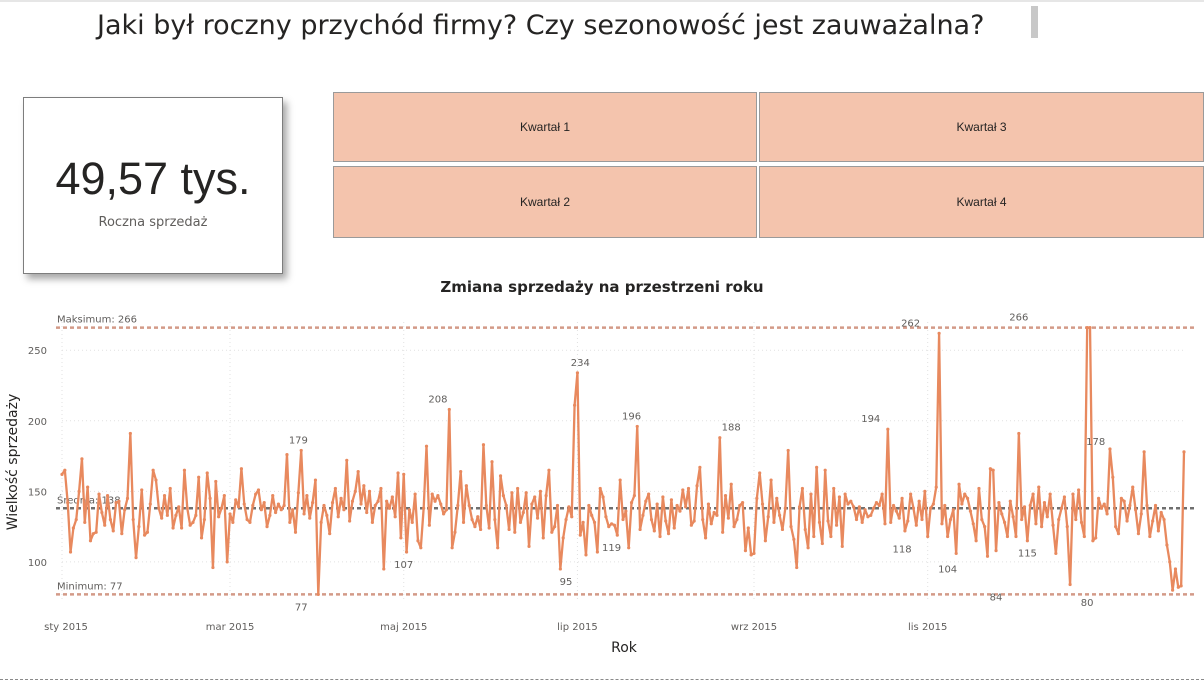  Describe the element at coordinates (37, 492) in the screenshot. I see `y-tick-label: 150` at that location.